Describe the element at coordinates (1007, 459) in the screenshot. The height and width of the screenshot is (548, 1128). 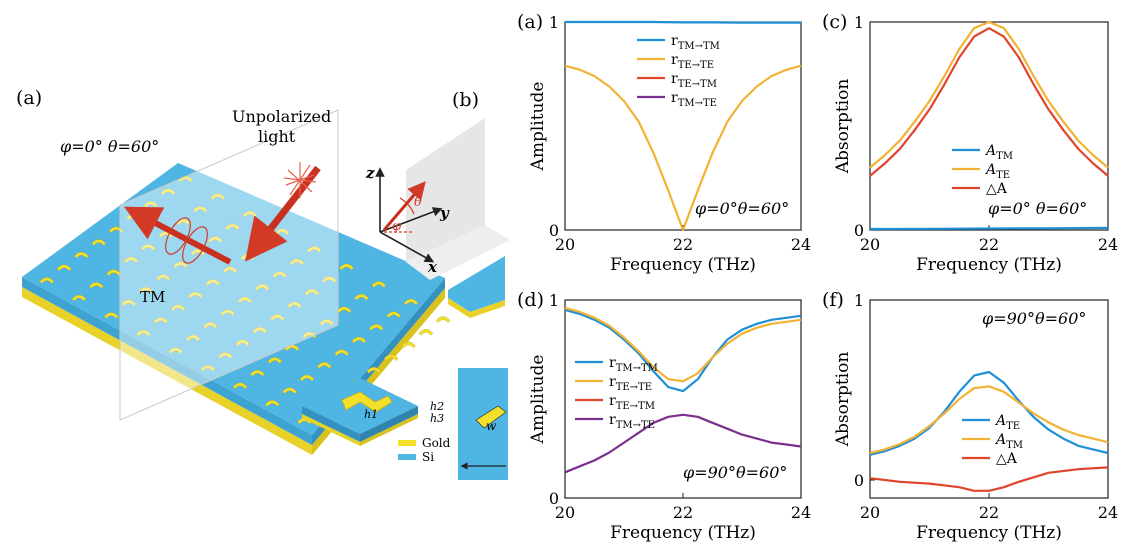
I see `legend-label-f: △A` at that location.